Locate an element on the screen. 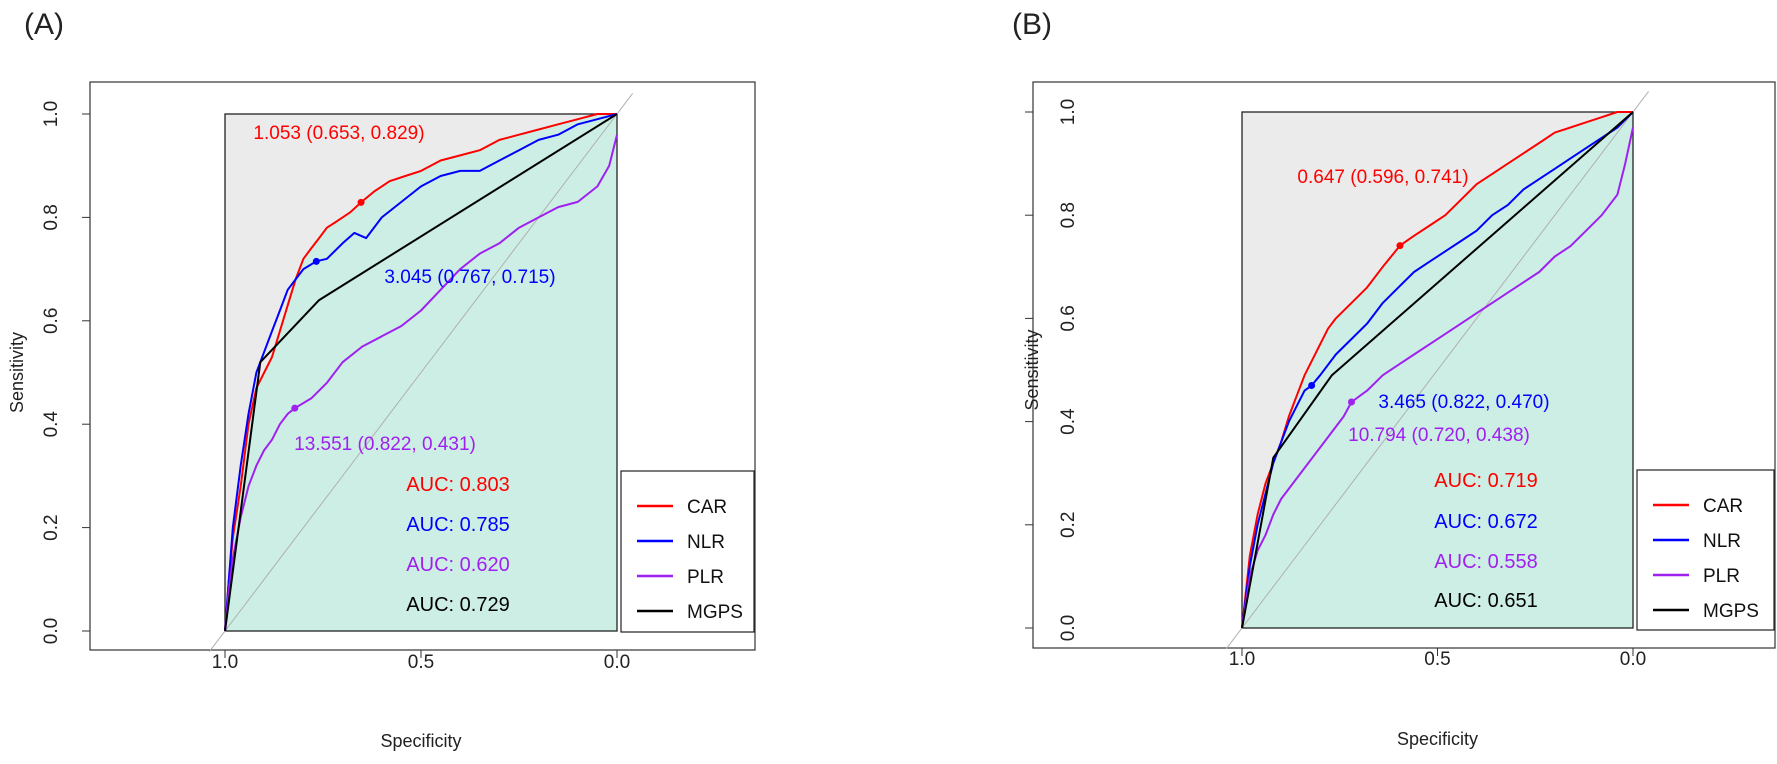 The width and height of the screenshot is (1777, 764). threshold-label-plr: 10.794 (0.720, 0.438) is located at coordinates (1439, 435).